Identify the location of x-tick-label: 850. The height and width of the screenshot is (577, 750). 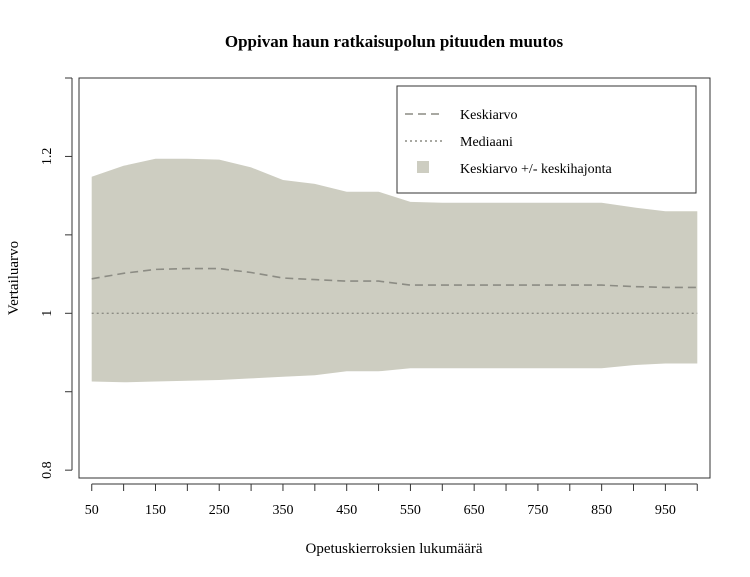
(601, 510).